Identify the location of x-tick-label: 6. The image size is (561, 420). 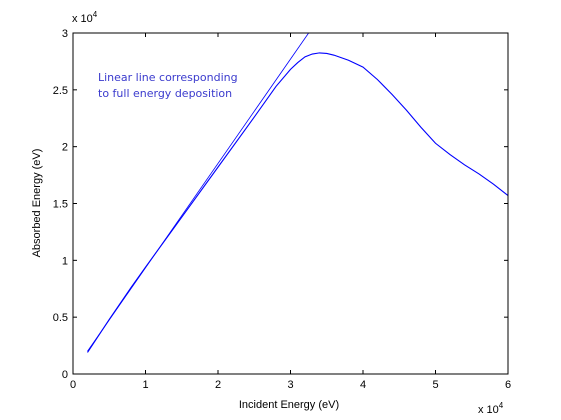
(508, 385).